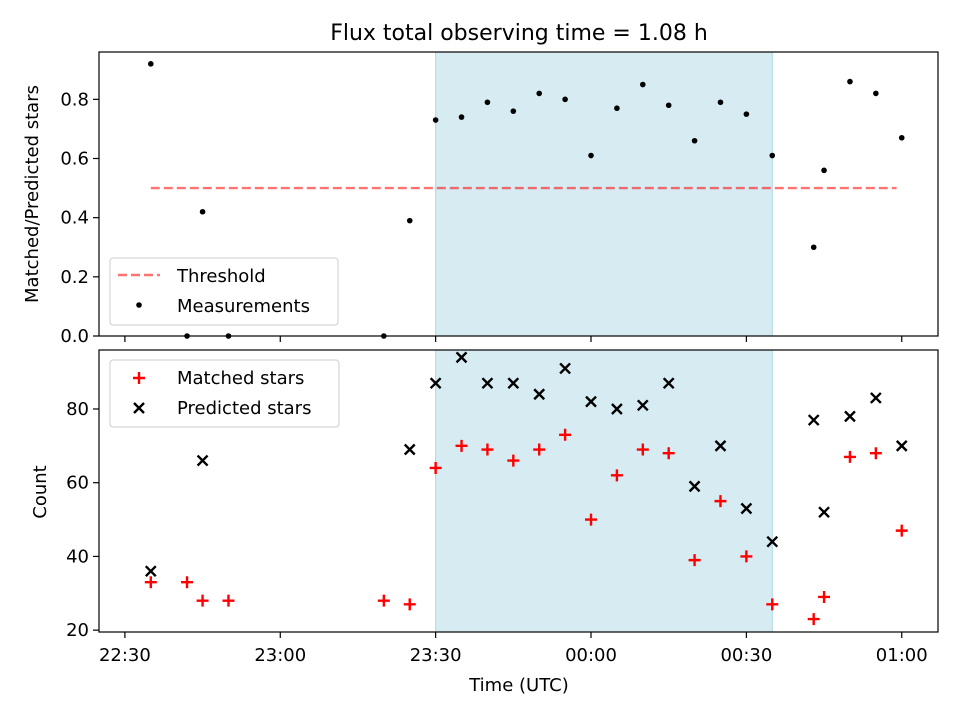 The image size is (960, 720). I want to click on top-y-axis: 0.0 0.2 0.4 0.6 0.8, so click(79, 218).